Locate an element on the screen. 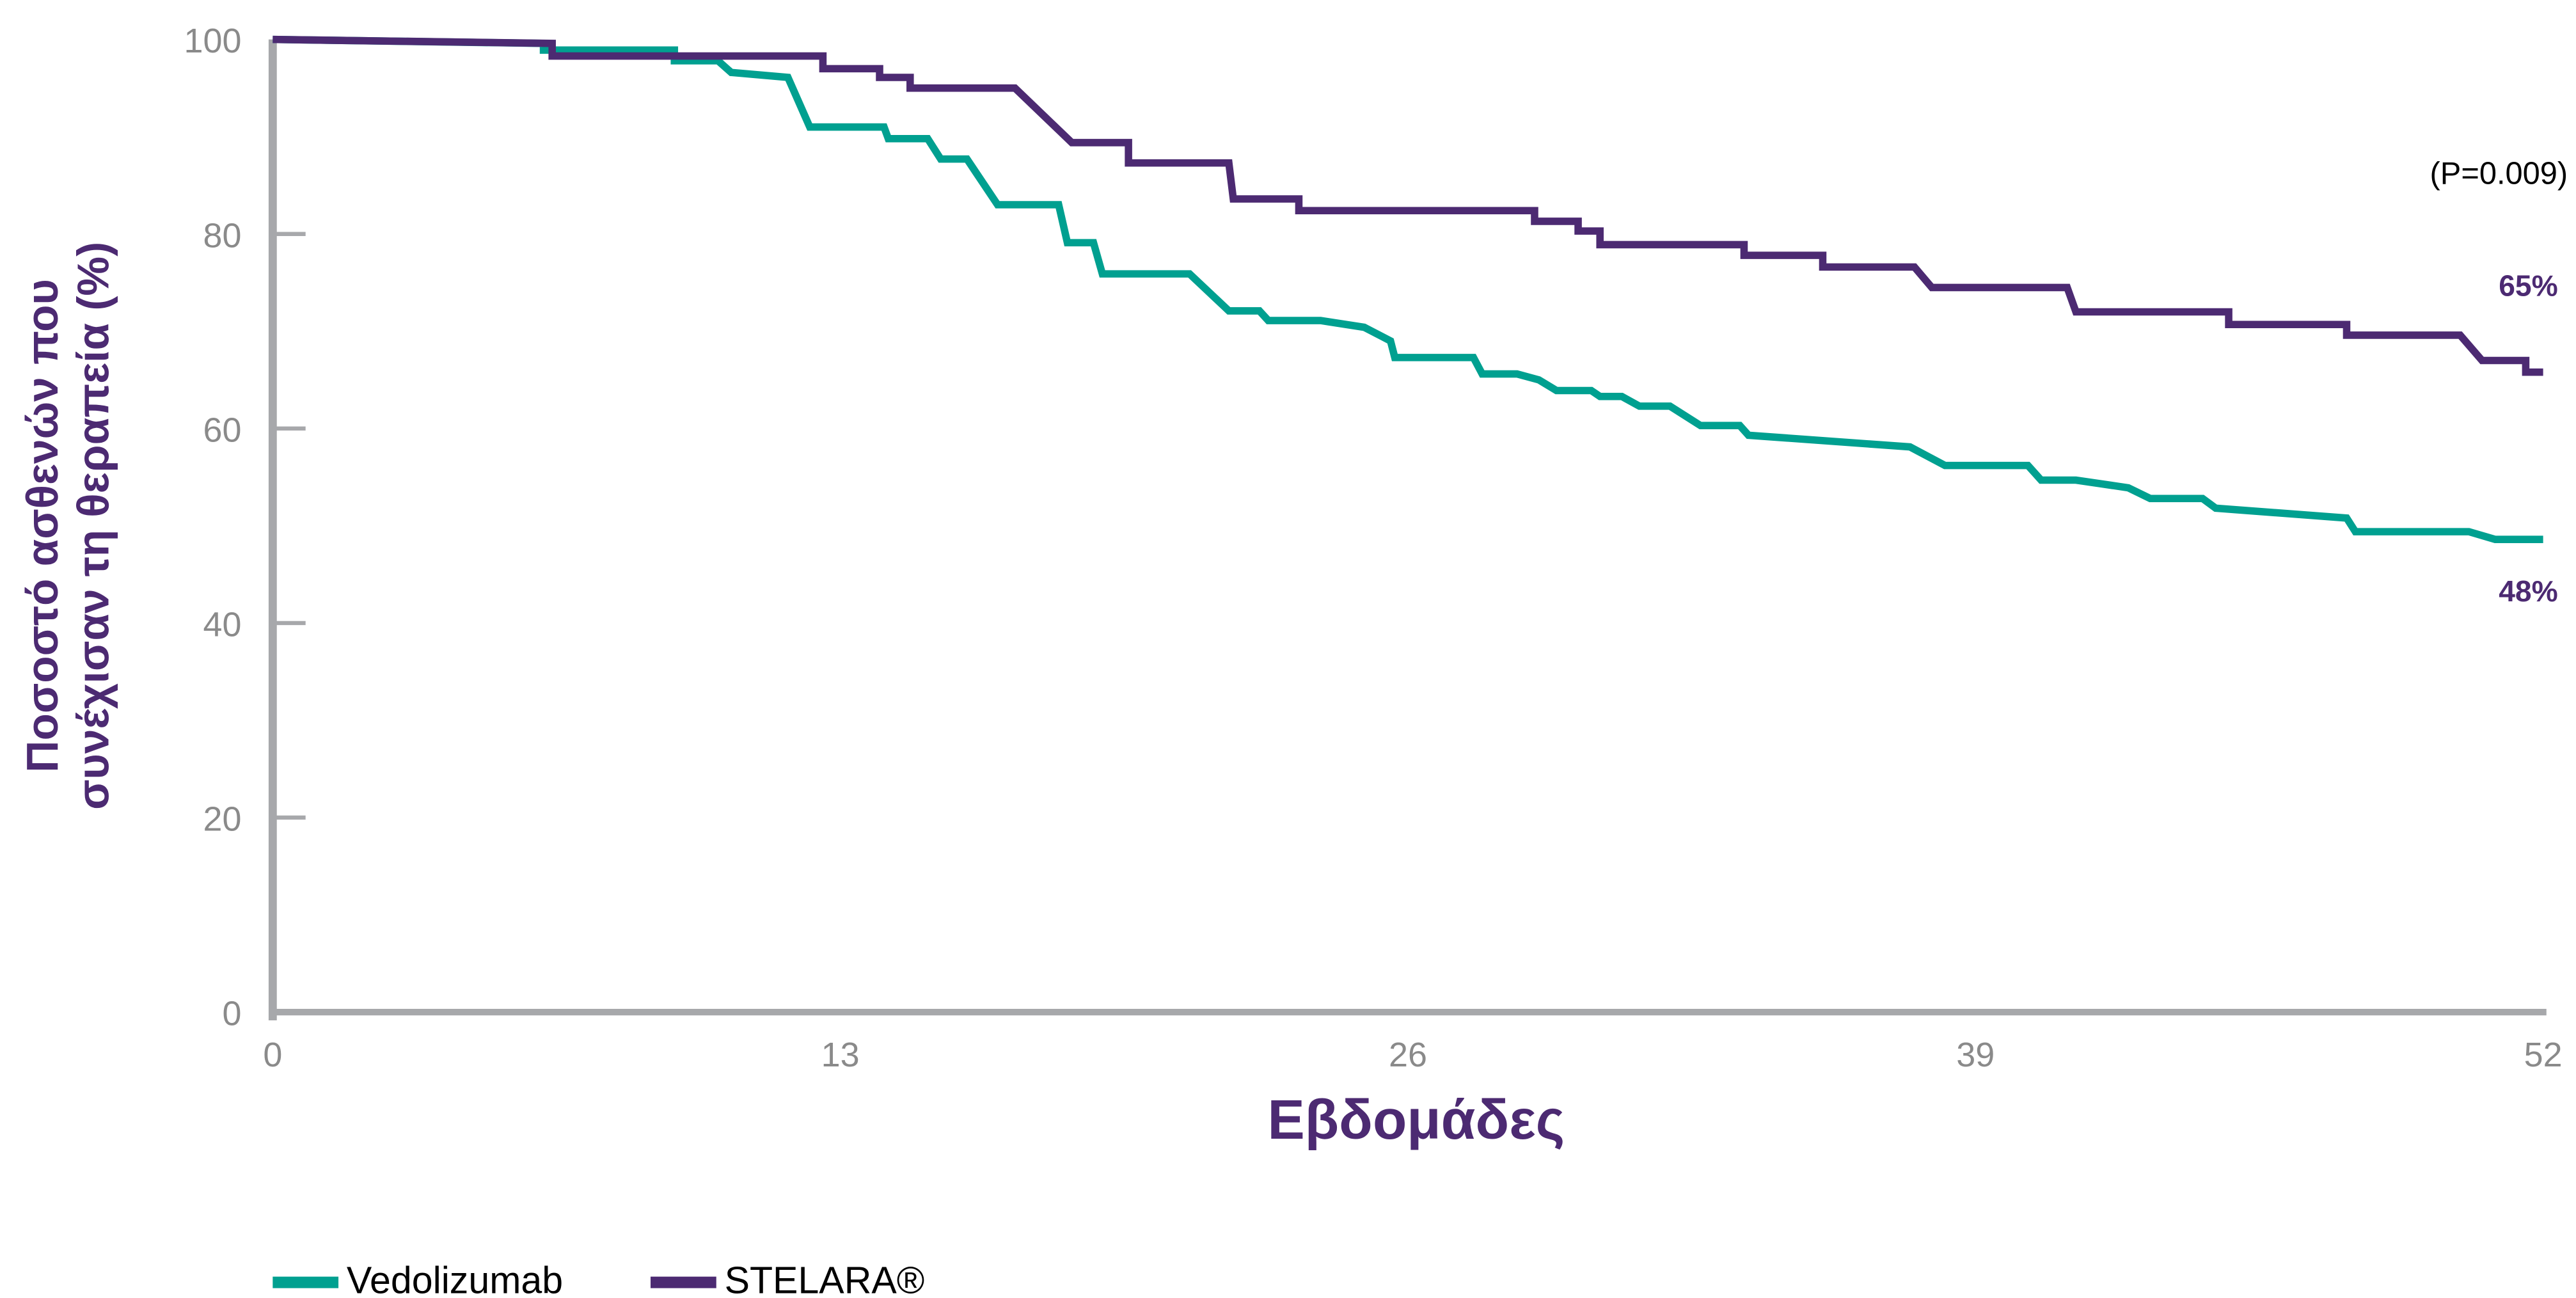  legend-item-vedolizumab: Vedolizumab is located at coordinates (418, 1278).